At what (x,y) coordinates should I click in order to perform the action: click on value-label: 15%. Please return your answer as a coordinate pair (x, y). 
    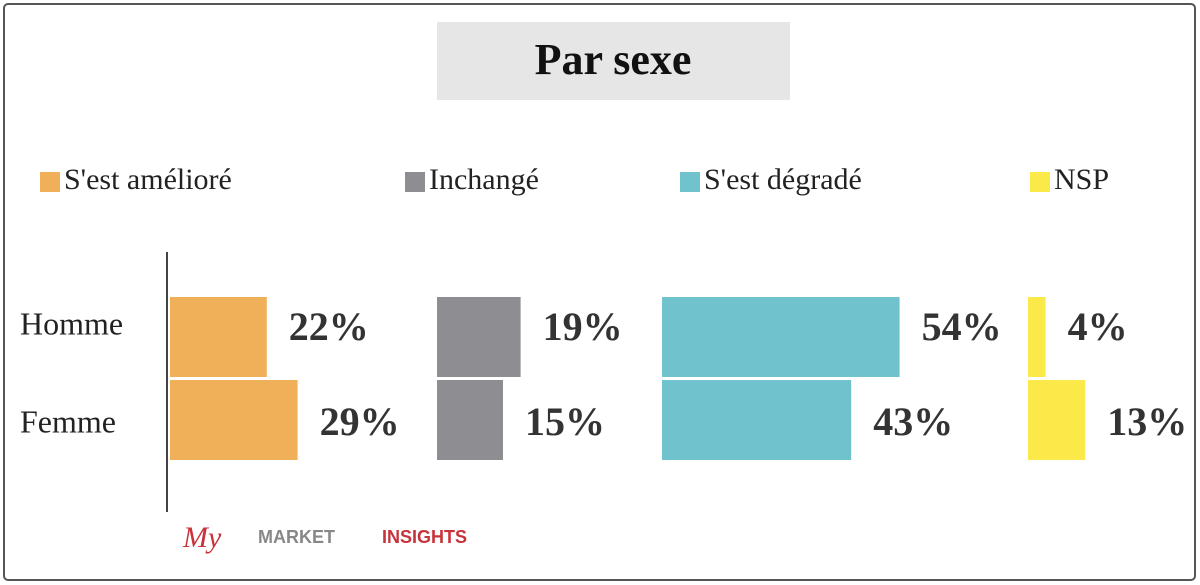
    Looking at the image, I should click on (565, 421).